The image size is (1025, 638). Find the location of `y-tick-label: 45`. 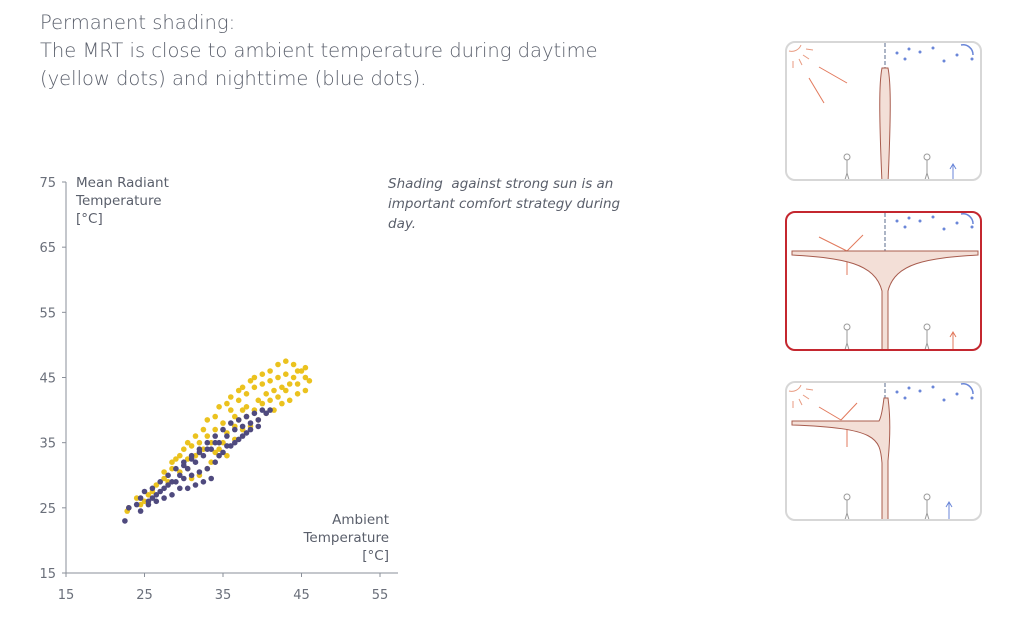

y-tick-label: 45 is located at coordinates (47, 379).